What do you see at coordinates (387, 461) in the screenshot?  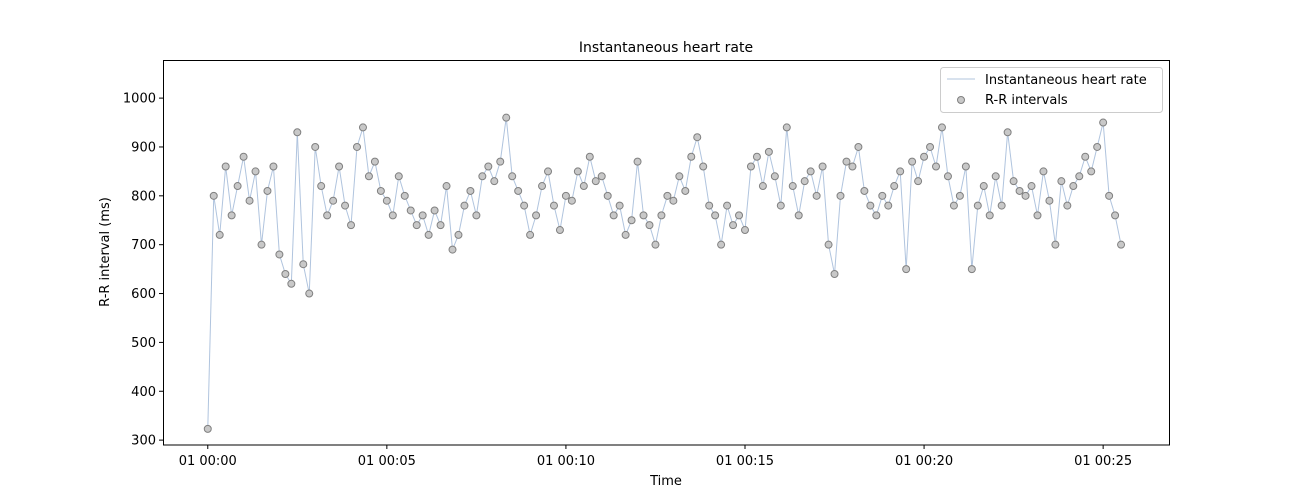 I see `x-tick-label: 01 00:05` at bounding box center [387, 461].